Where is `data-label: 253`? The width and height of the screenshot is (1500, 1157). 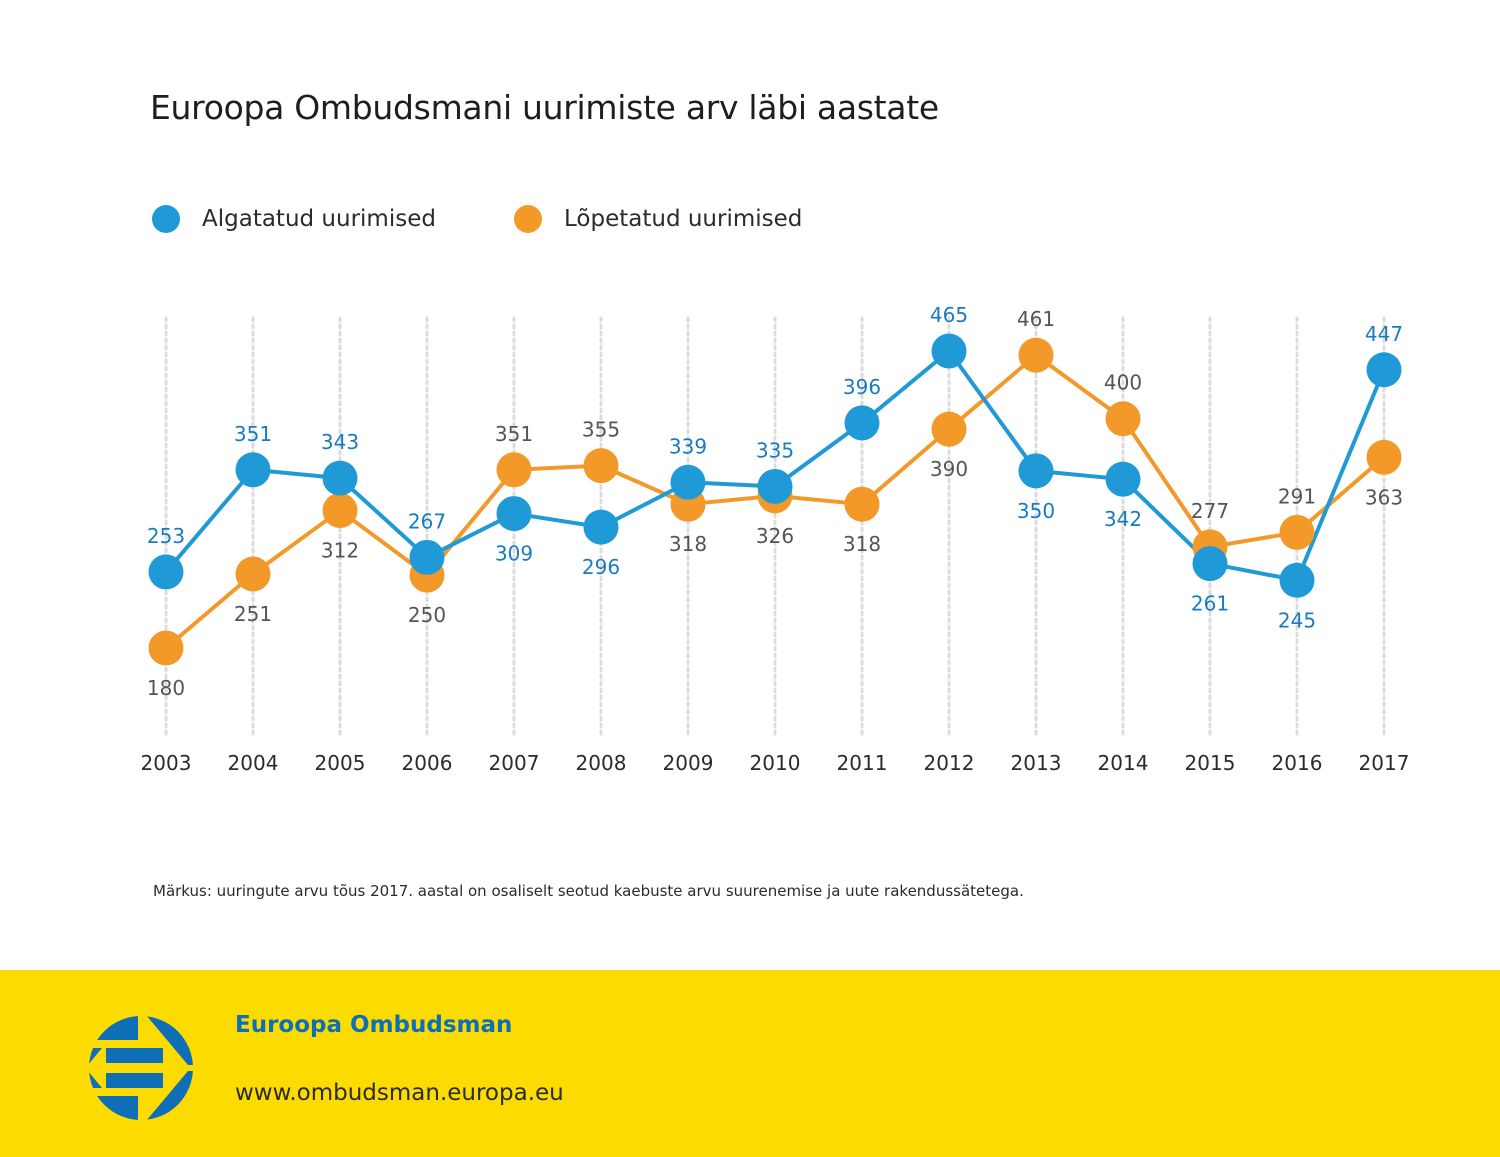
data-label: 253 is located at coordinates (166, 536).